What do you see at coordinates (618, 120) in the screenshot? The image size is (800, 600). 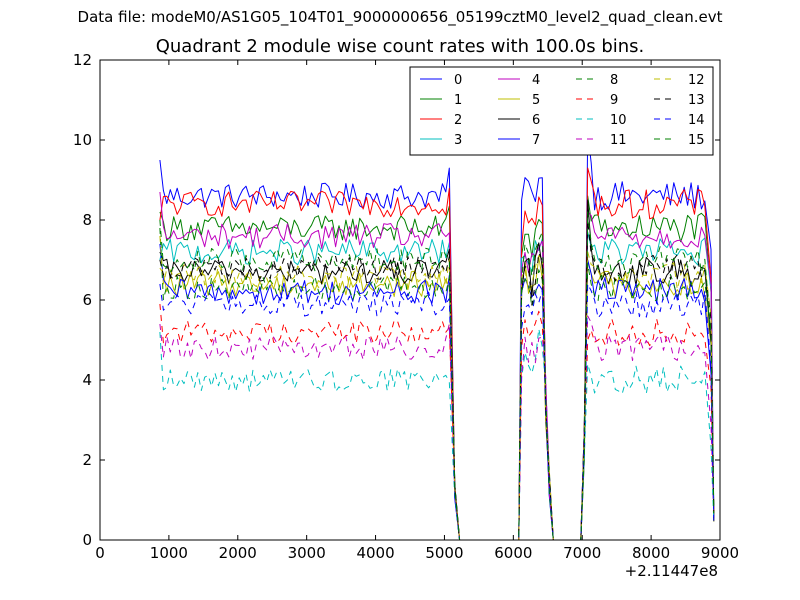 I see `legend-label-10: 10` at bounding box center [618, 120].